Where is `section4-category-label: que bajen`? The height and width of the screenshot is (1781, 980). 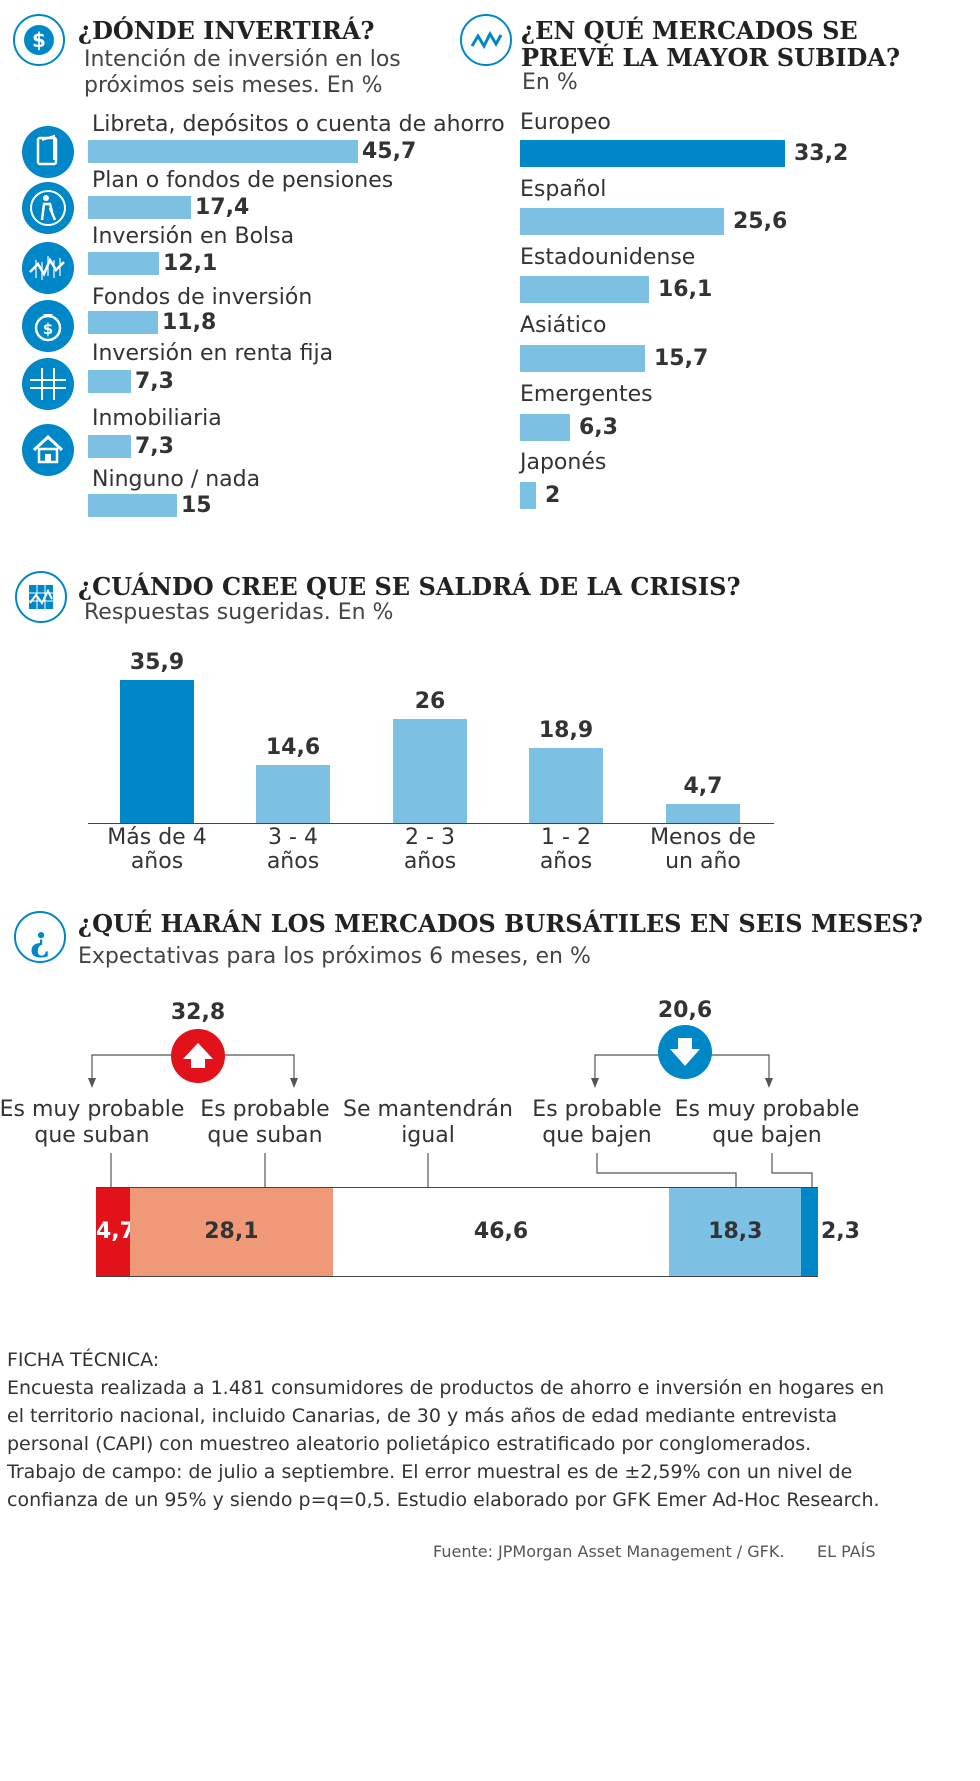 section4-category-label: que bajen is located at coordinates (767, 1135).